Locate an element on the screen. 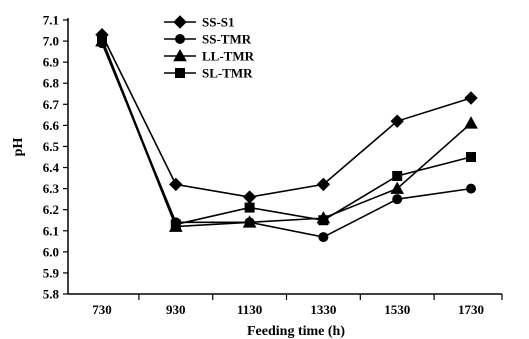 This screenshot has height=339, width=529. y-tick-label: 6.0 is located at coordinates (51, 251).